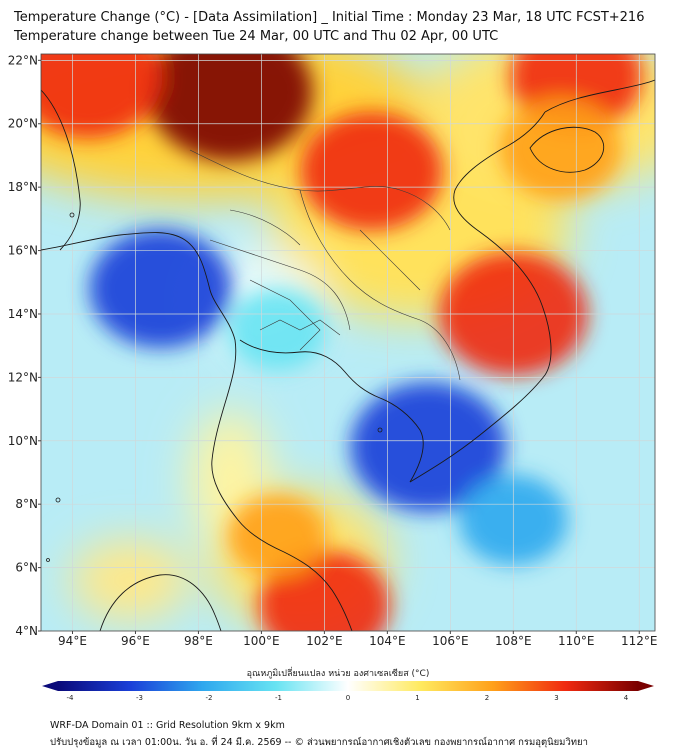 The image size is (676, 756). Describe the element at coordinates (23, 124) in the screenshot. I see `lat-tick-label: 20°N` at that location.